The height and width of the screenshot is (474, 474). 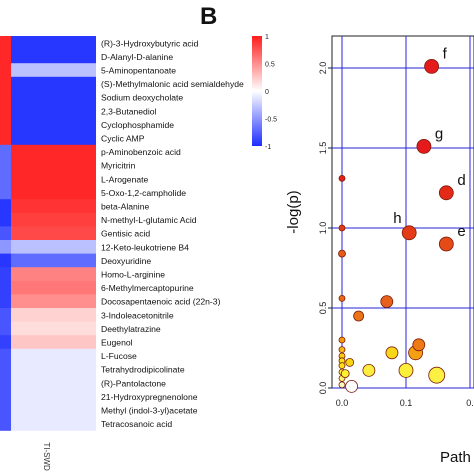 I want to click on panel-b-label: B, so click(x=208, y=16).